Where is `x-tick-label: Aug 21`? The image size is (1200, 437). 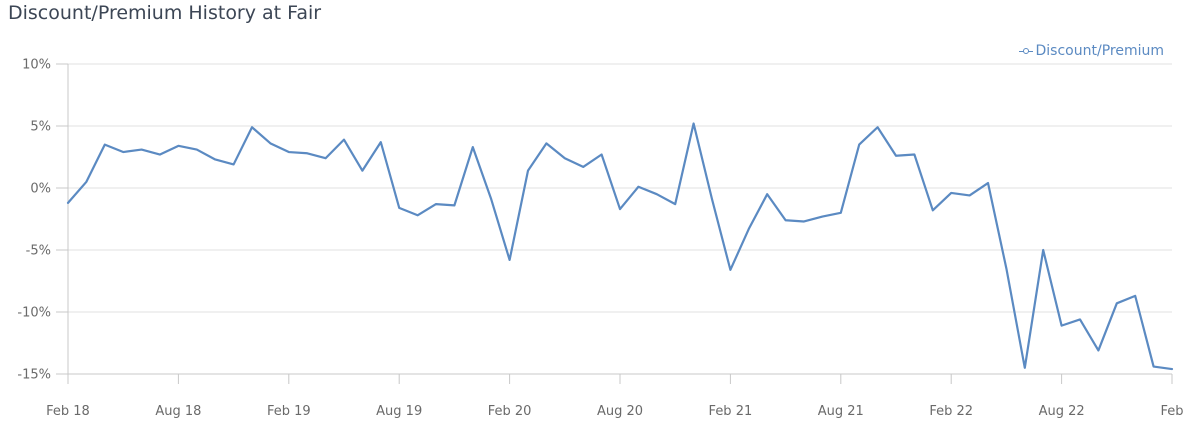 x-tick-label: Aug 21 is located at coordinates (841, 411).